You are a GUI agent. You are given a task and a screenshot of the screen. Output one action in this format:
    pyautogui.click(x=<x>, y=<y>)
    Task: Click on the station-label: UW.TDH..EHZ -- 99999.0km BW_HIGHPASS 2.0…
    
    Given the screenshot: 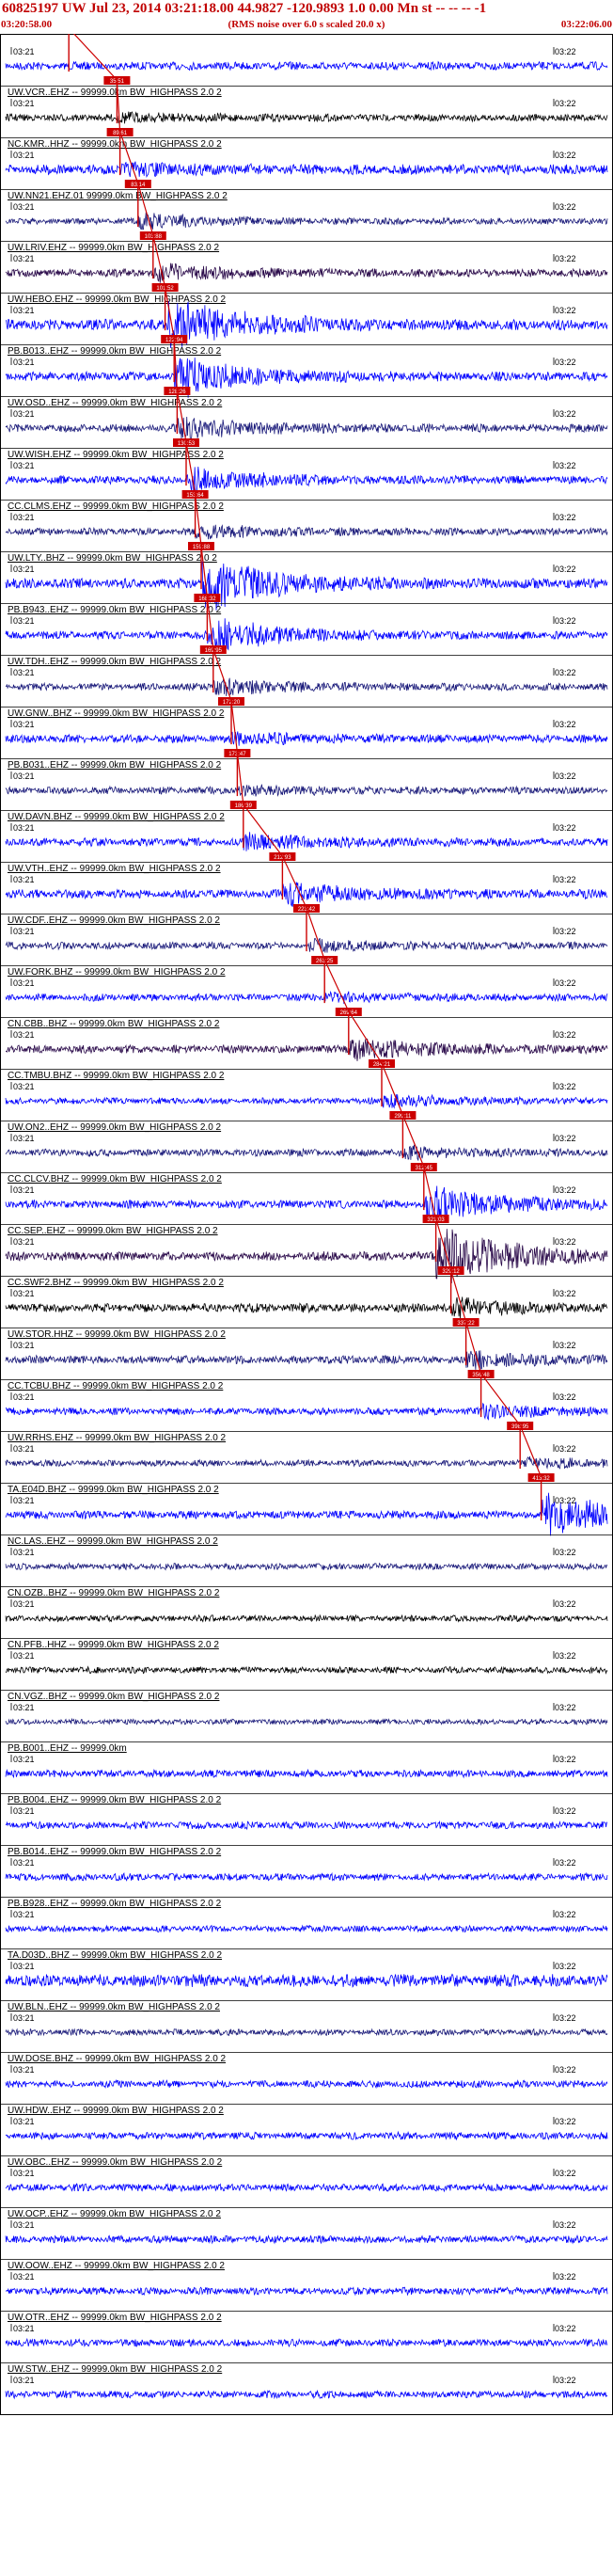 What is the action you would take?
    pyautogui.click(x=115, y=662)
    